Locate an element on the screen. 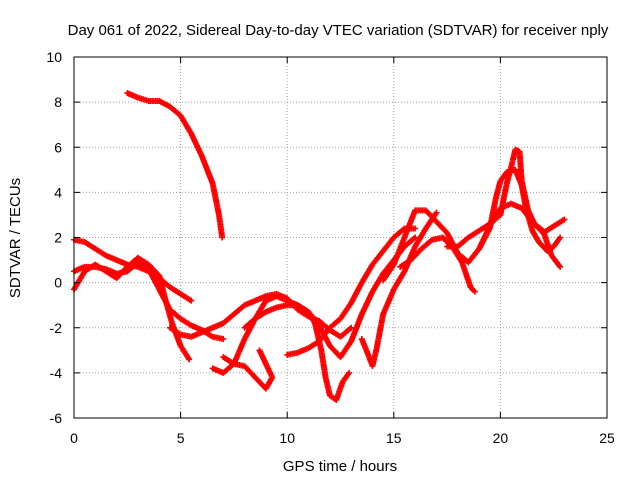 Image resolution: width=640 pixels, height=480 pixels. series-arc-i is located at coordinates (351, 291).